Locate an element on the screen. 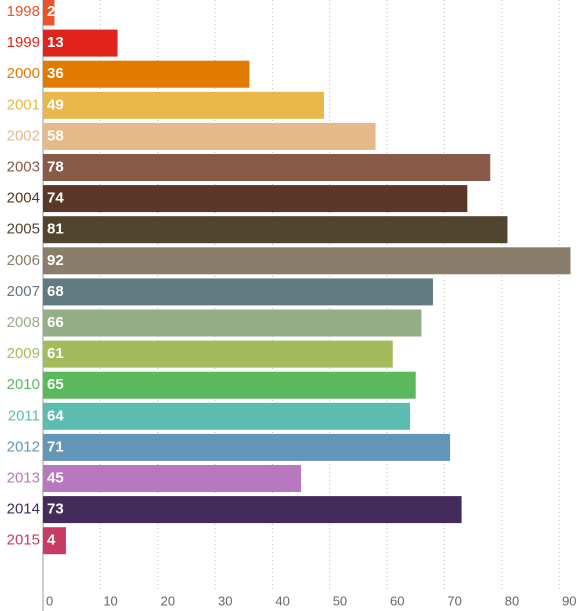 The width and height of the screenshot is (582, 611). value-label: 64 is located at coordinates (55, 415).